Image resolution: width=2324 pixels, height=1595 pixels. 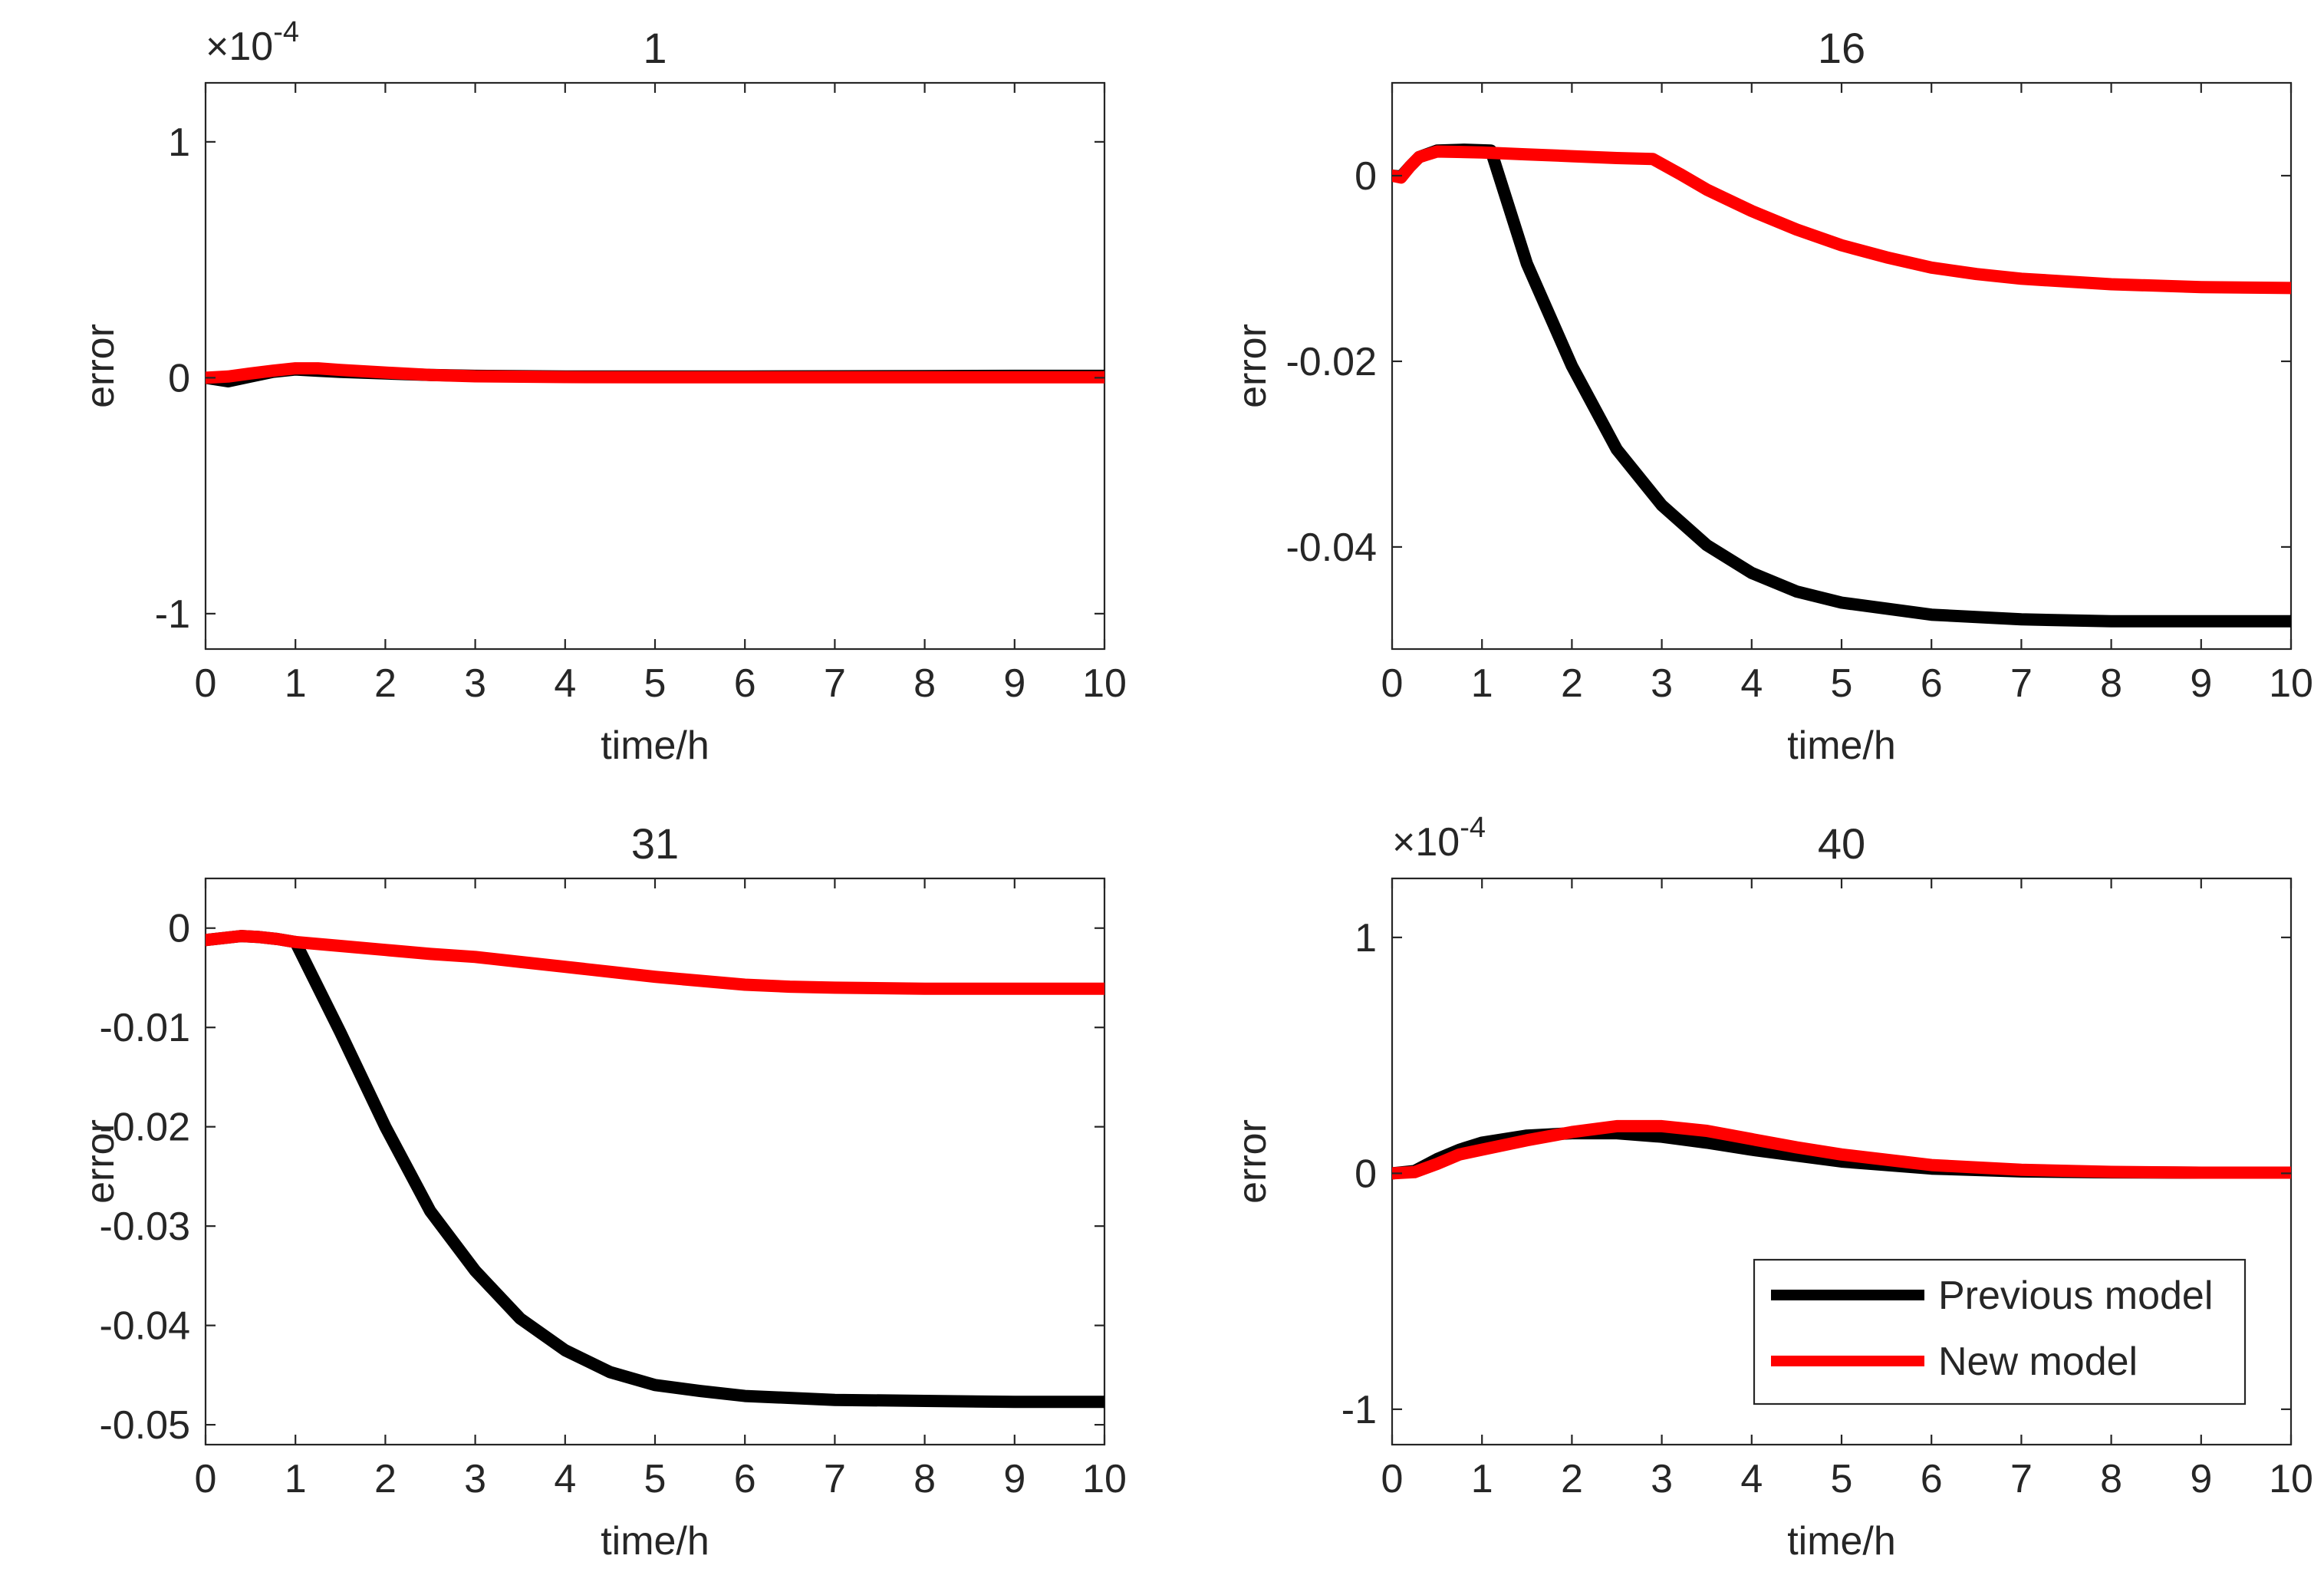 What do you see at coordinates (1841, 843) in the screenshot?
I see `subplot-title: 40` at bounding box center [1841, 843].